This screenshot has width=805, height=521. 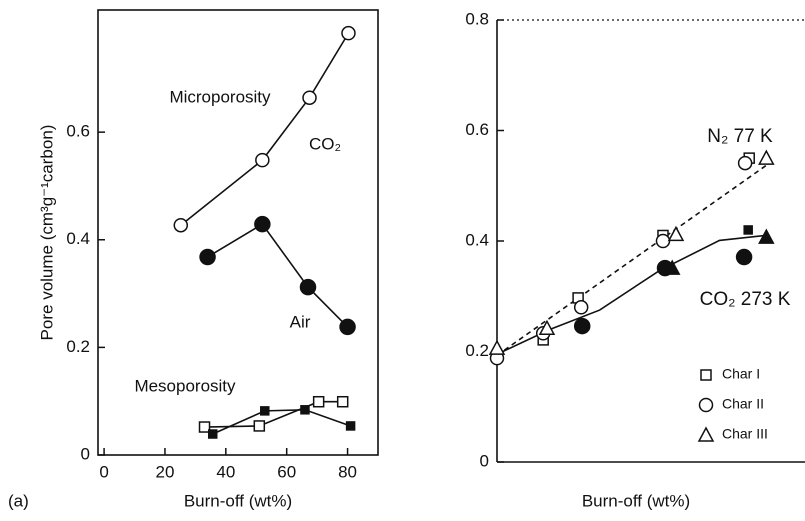 I want to click on annotation: Microporosity, so click(x=220, y=96).